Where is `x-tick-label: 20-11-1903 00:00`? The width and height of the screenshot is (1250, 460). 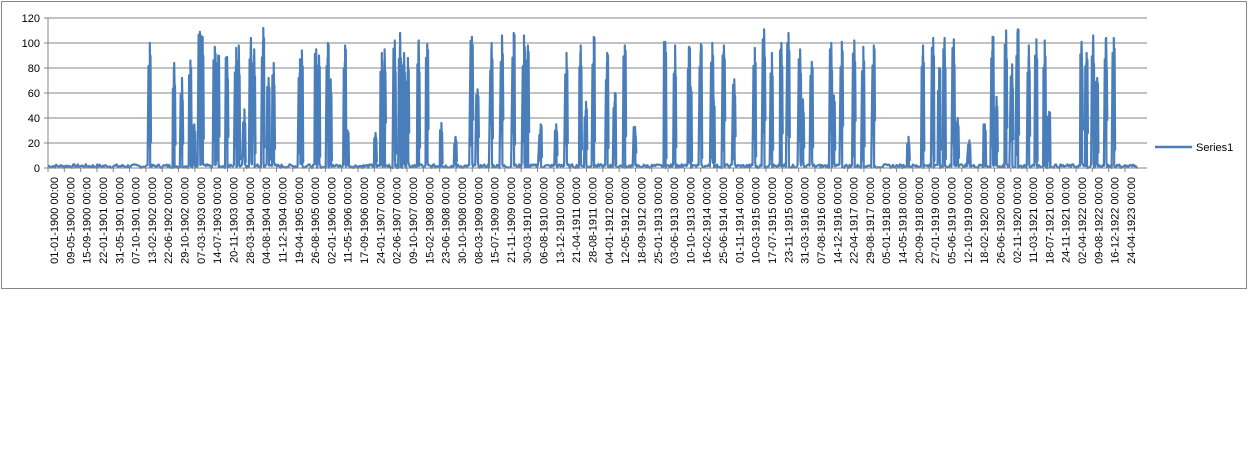
x-tick-label: 20-11-1903 00:00 is located at coordinates (235, 220).